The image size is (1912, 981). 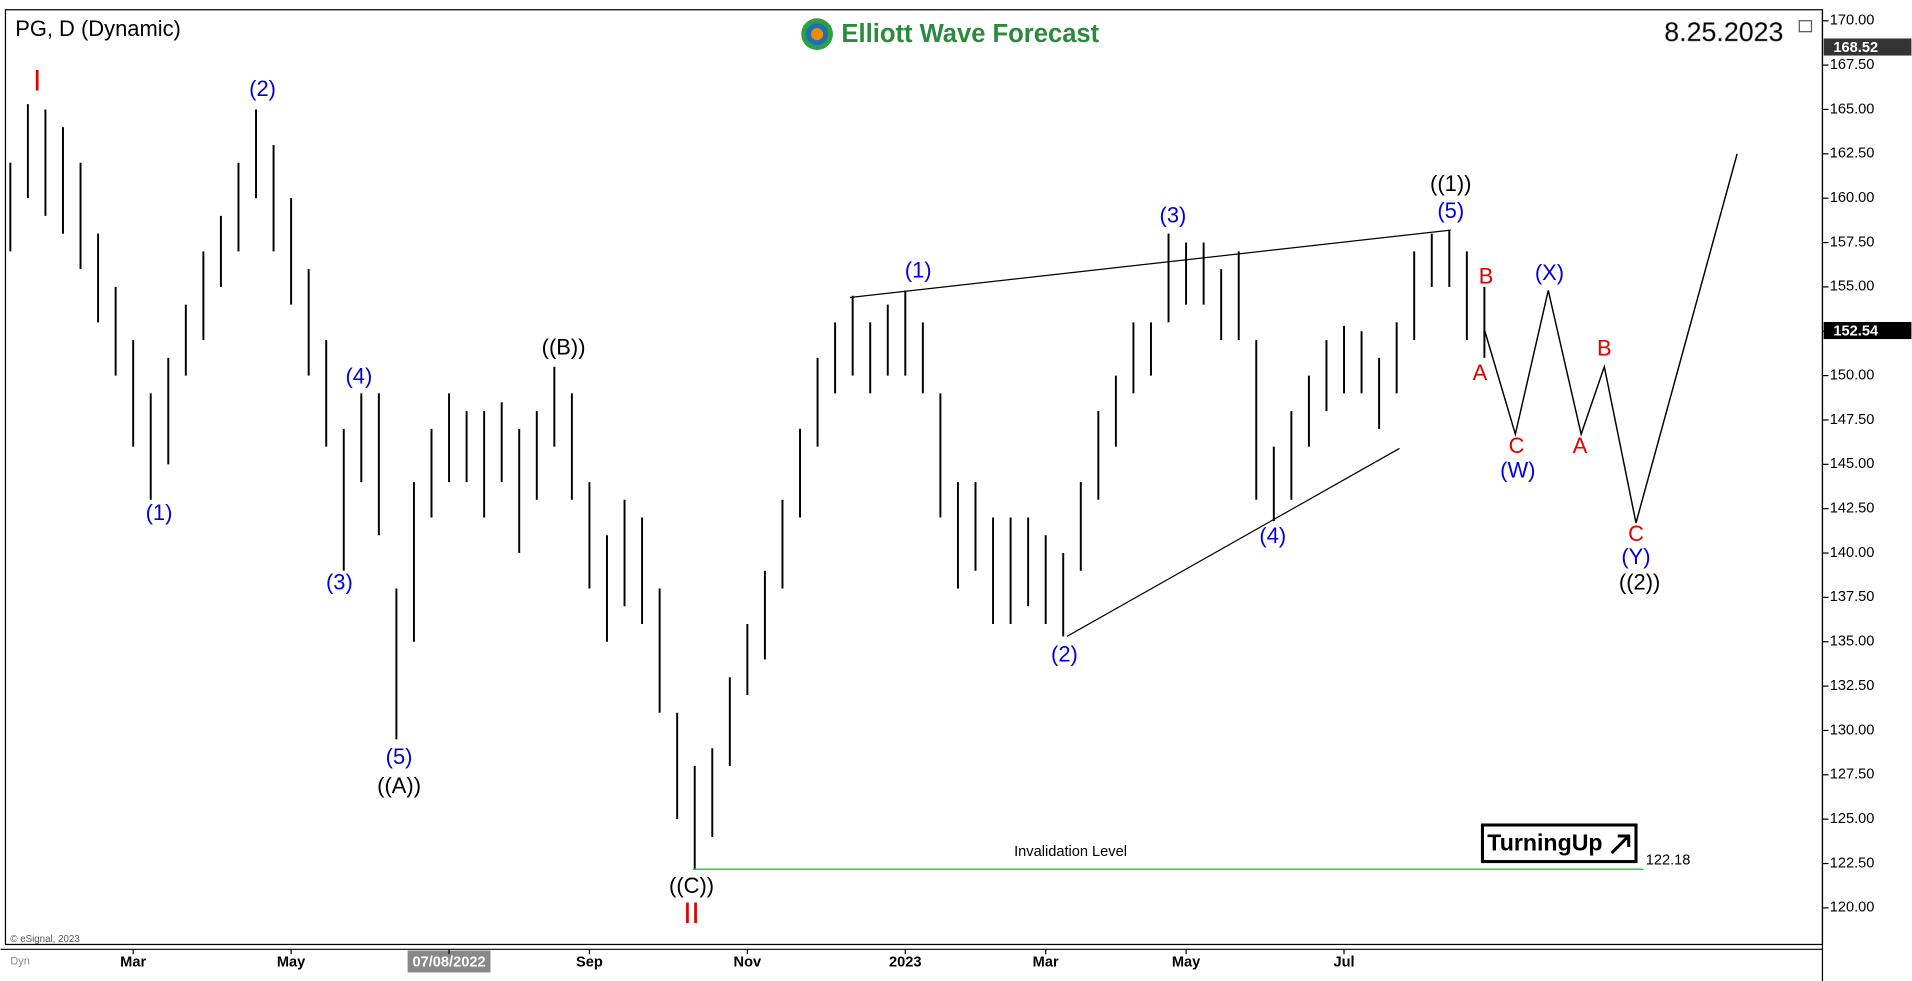 What do you see at coordinates (691, 914) in the screenshot?
I see `wave-label: II` at bounding box center [691, 914].